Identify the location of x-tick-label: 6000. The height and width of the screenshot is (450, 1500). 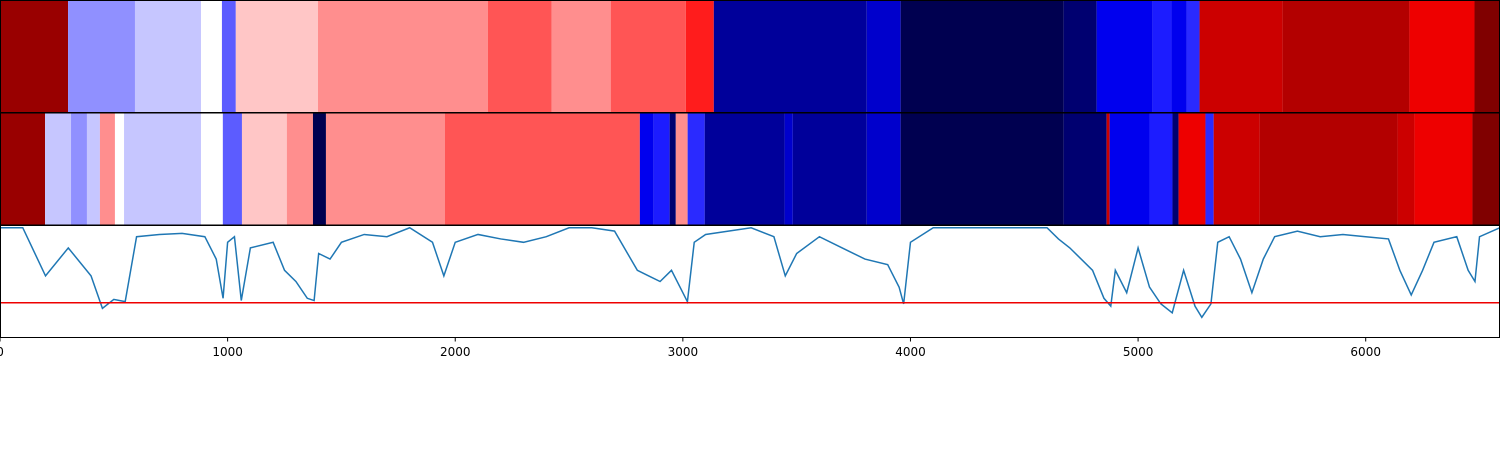
(1365, 352).